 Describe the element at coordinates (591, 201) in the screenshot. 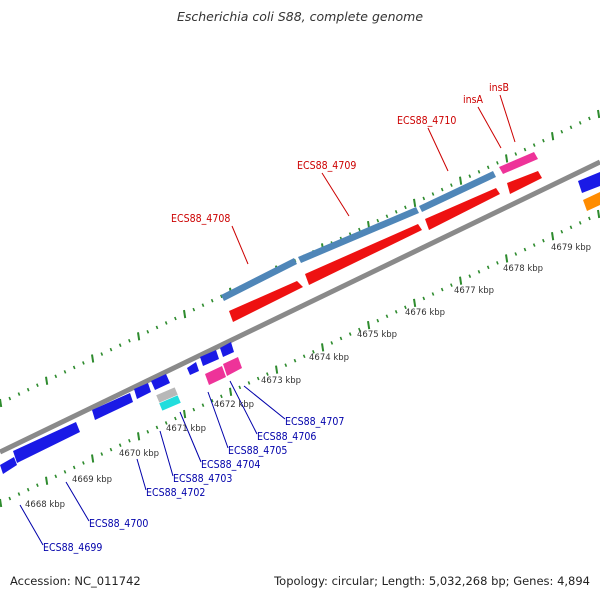

I see `gene-right-orange` at that location.